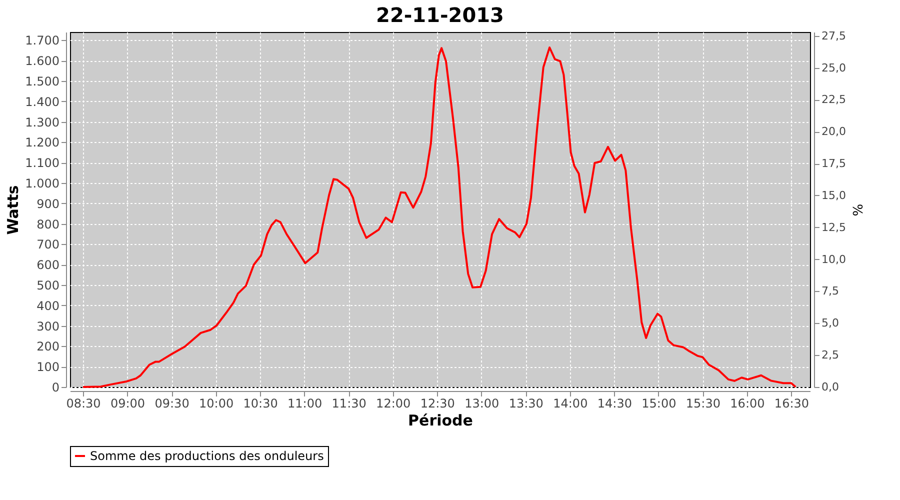  Describe the element at coordinates (830, 387) in the screenshot. I see `y2-tick-label: 0,0` at that location.